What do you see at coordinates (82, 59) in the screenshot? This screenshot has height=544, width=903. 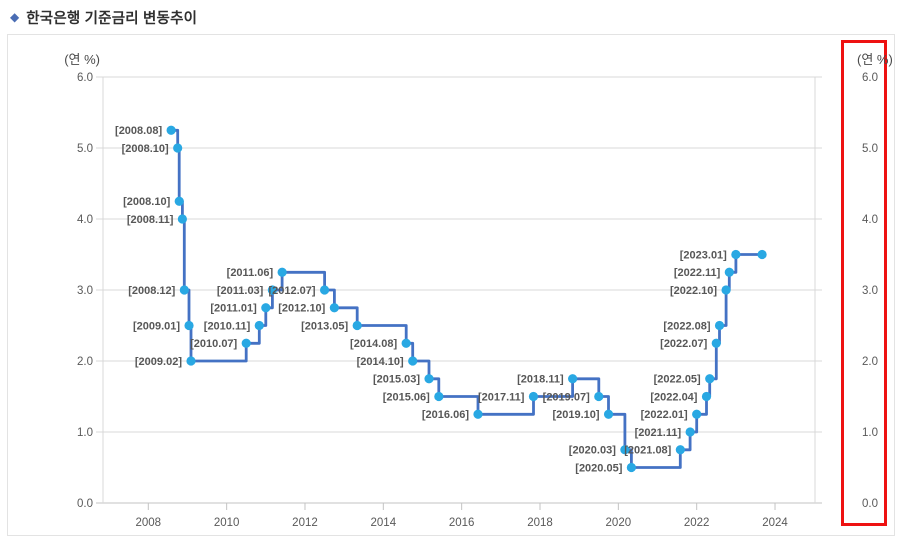 I see `y-axis-unit-label-left: (연 %)` at bounding box center [82, 59].